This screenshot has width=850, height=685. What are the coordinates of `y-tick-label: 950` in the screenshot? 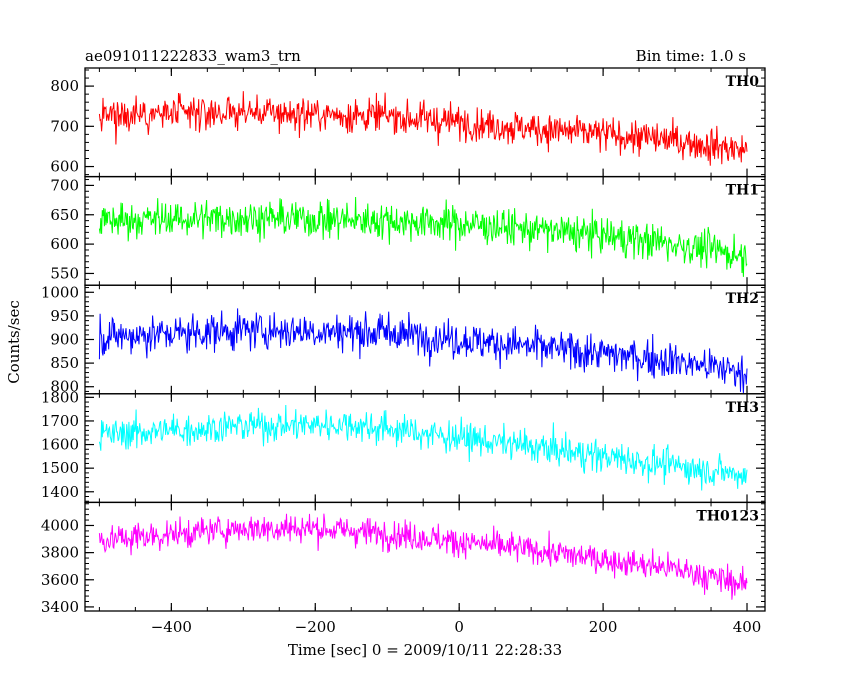 It's located at (64, 316).